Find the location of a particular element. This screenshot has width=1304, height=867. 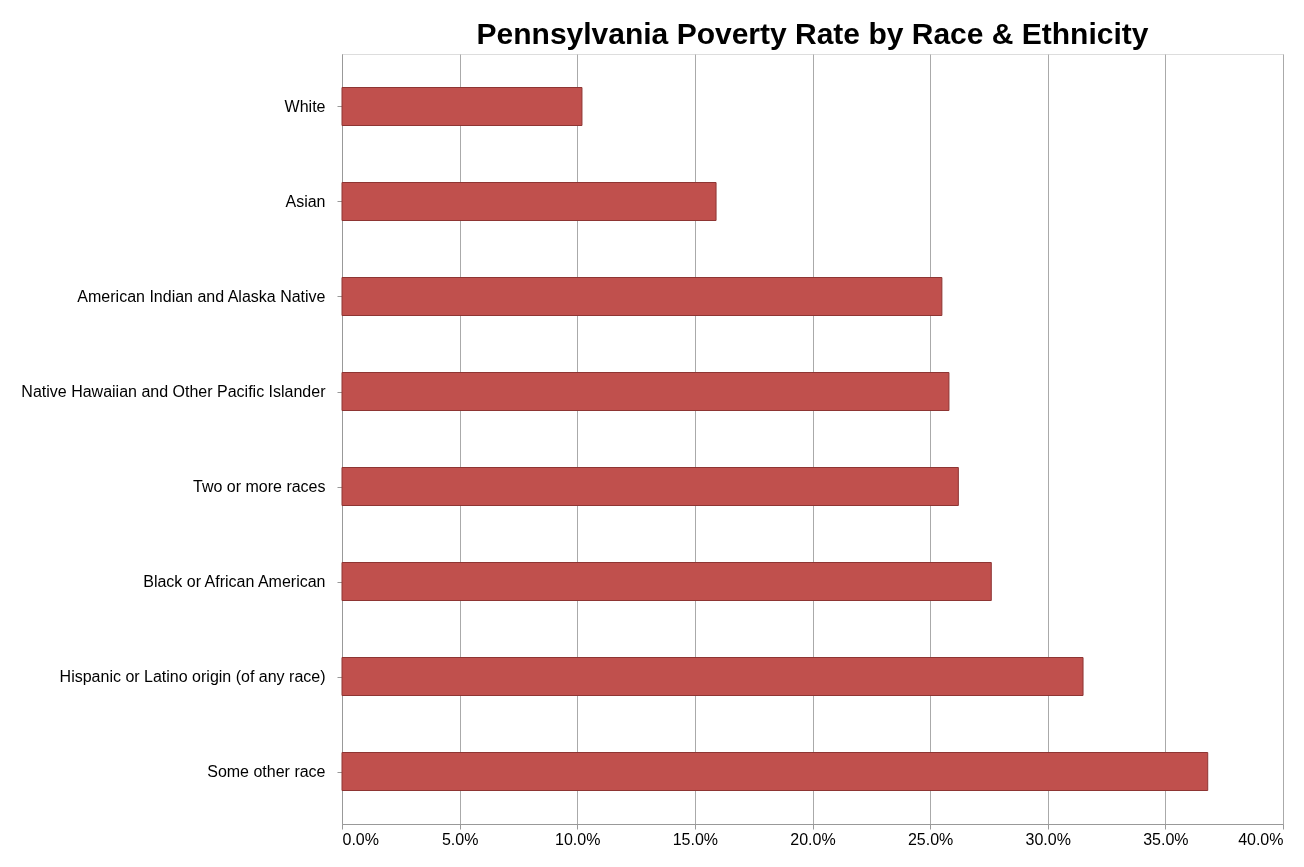

x-tick-label: 30.0% is located at coordinates (1048, 839).